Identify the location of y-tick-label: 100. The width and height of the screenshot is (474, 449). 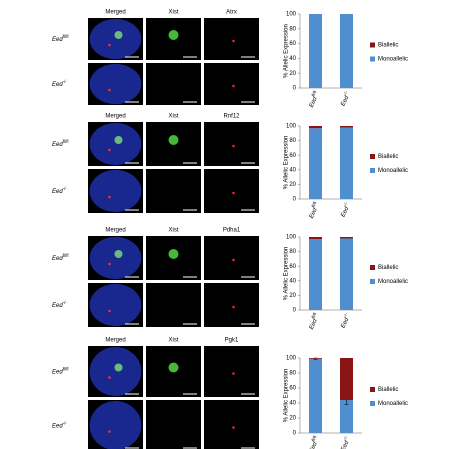
(291, 359).